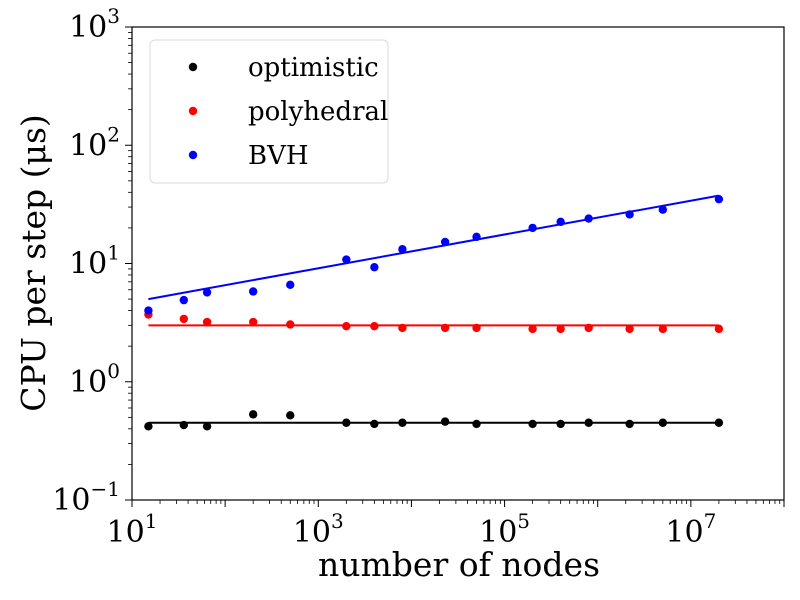 This screenshot has width=800, height=600. I want to click on legend-marker-polyhedral, so click(193, 111).